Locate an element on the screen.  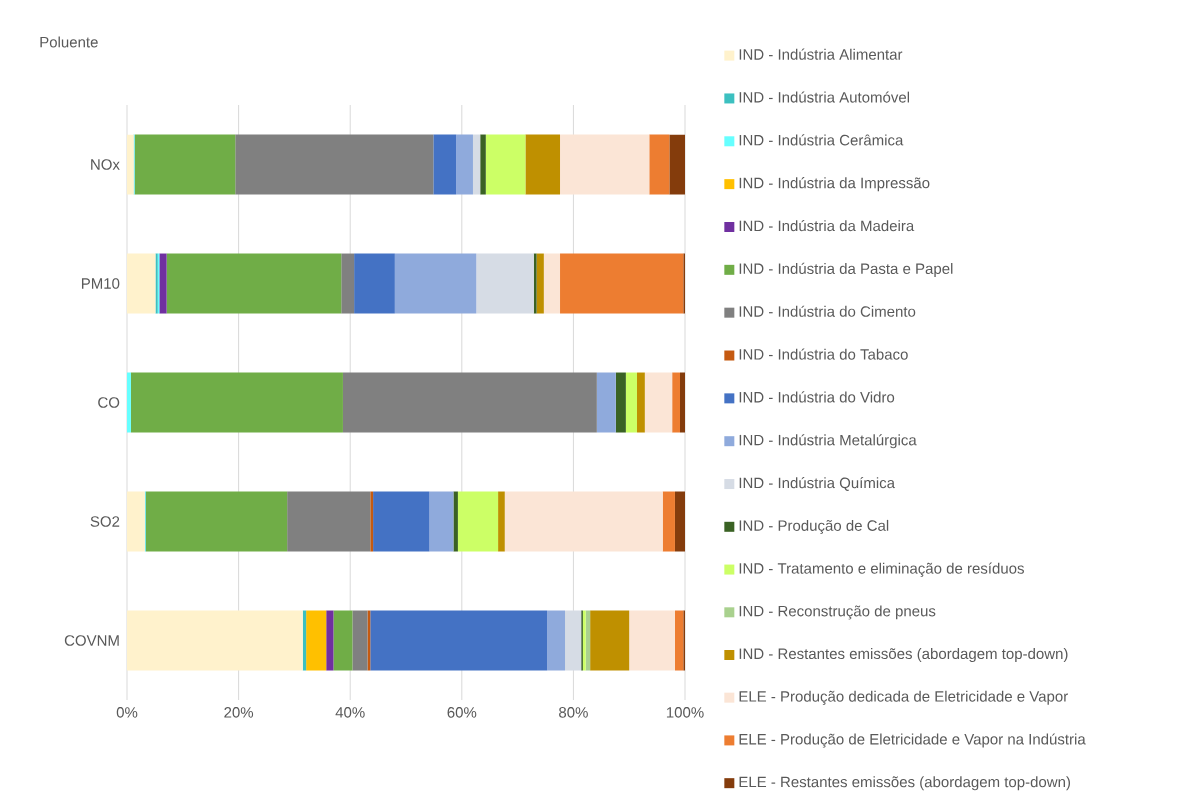
x-tick-label: 60% is located at coordinates (462, 712).